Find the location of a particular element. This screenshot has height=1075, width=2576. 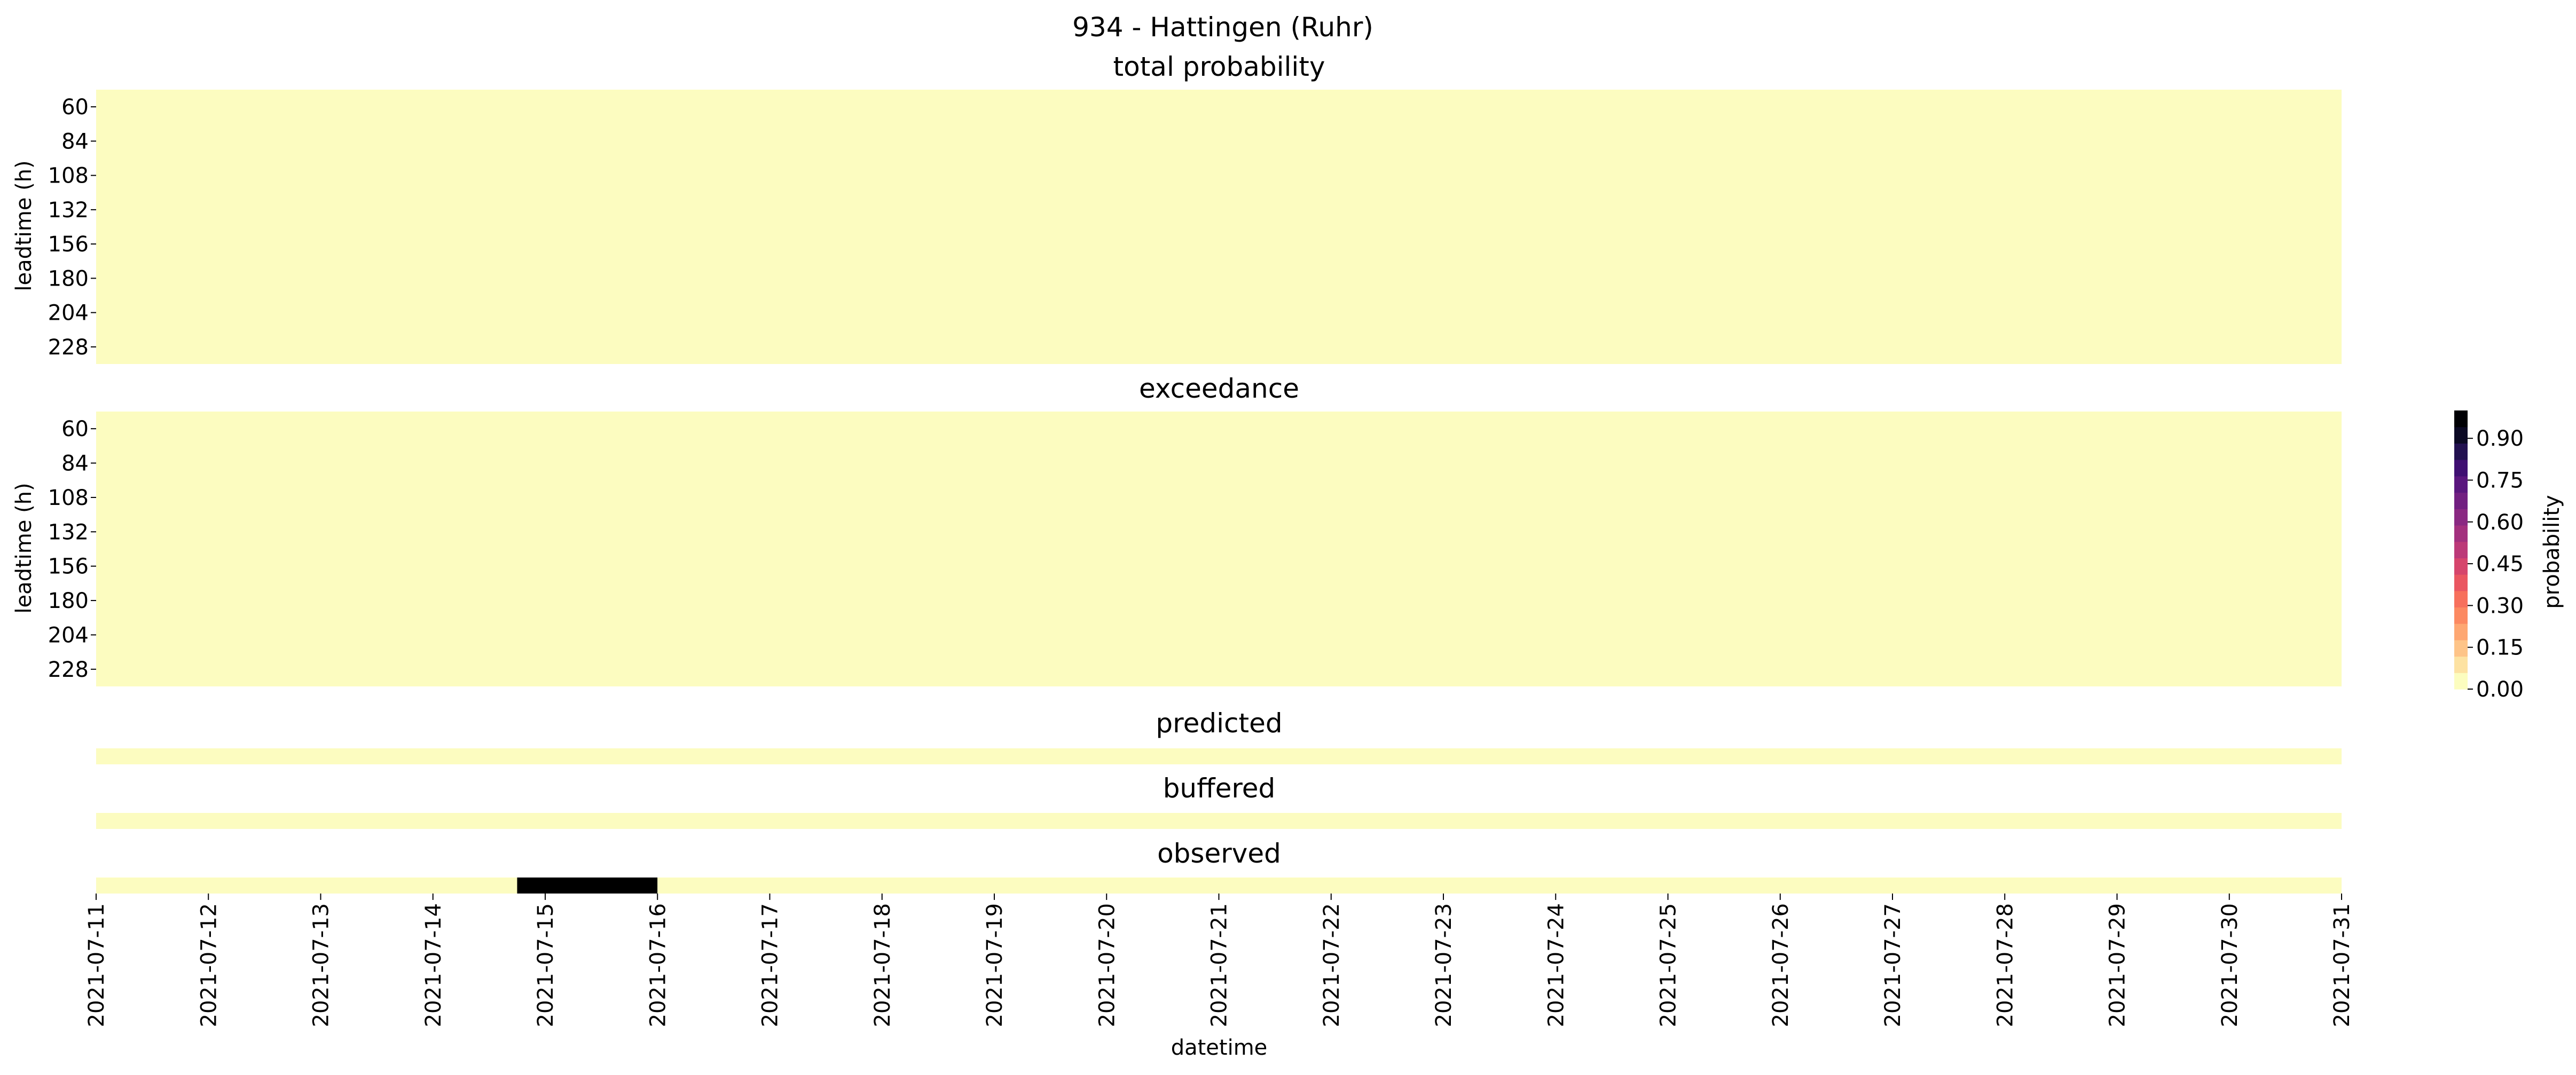

panel-title-buffered: buffered is located at coordinates (1219, 788).